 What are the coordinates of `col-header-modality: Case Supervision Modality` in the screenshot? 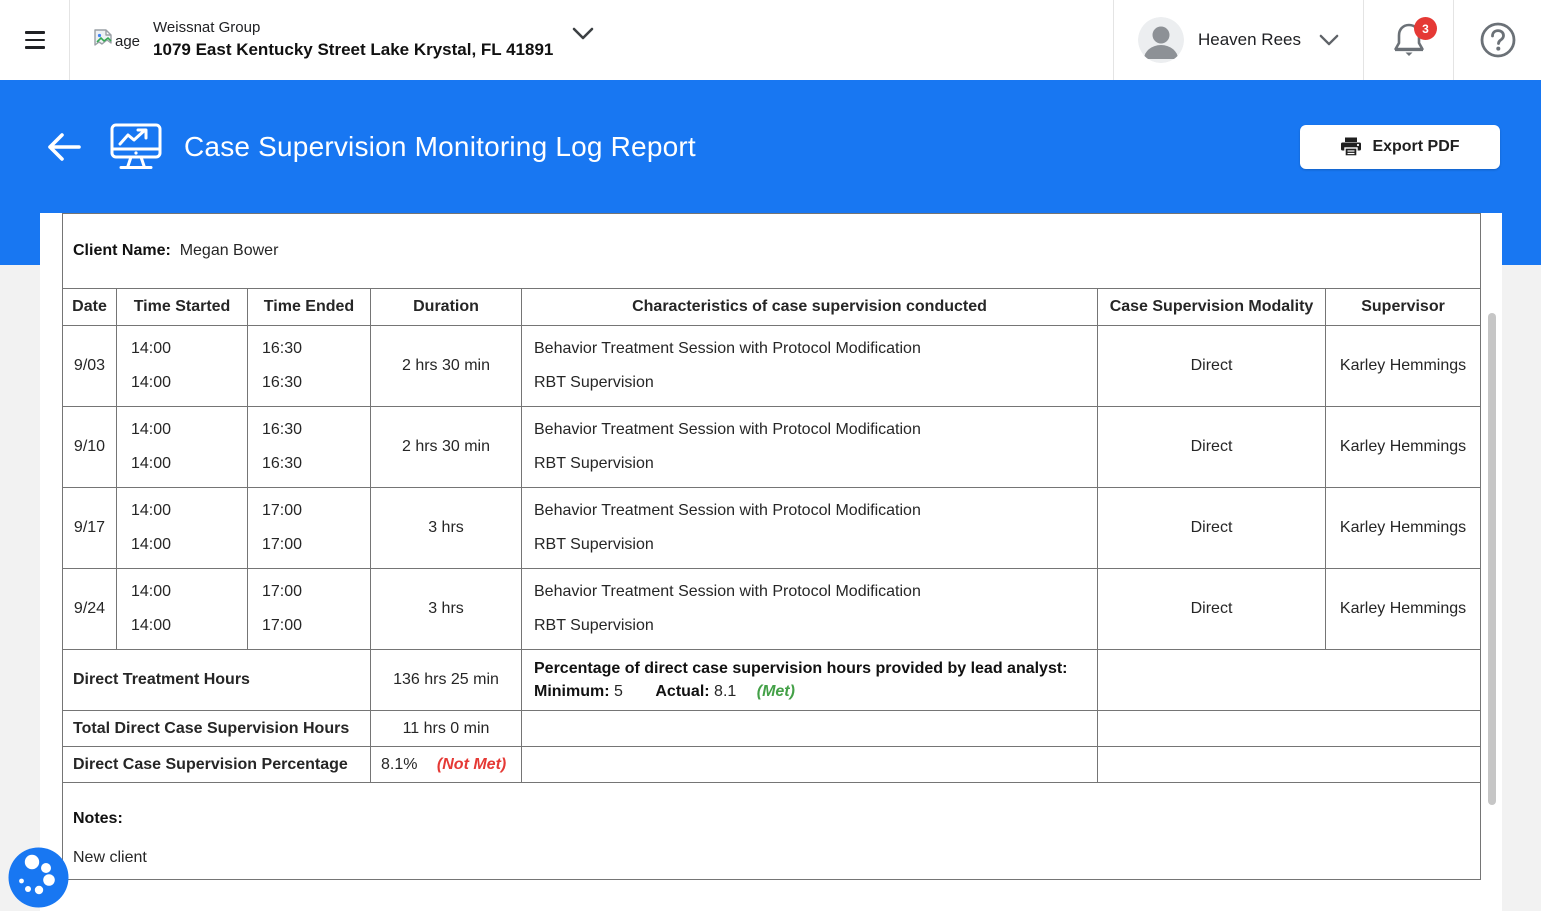 It's located at (1211, 307).